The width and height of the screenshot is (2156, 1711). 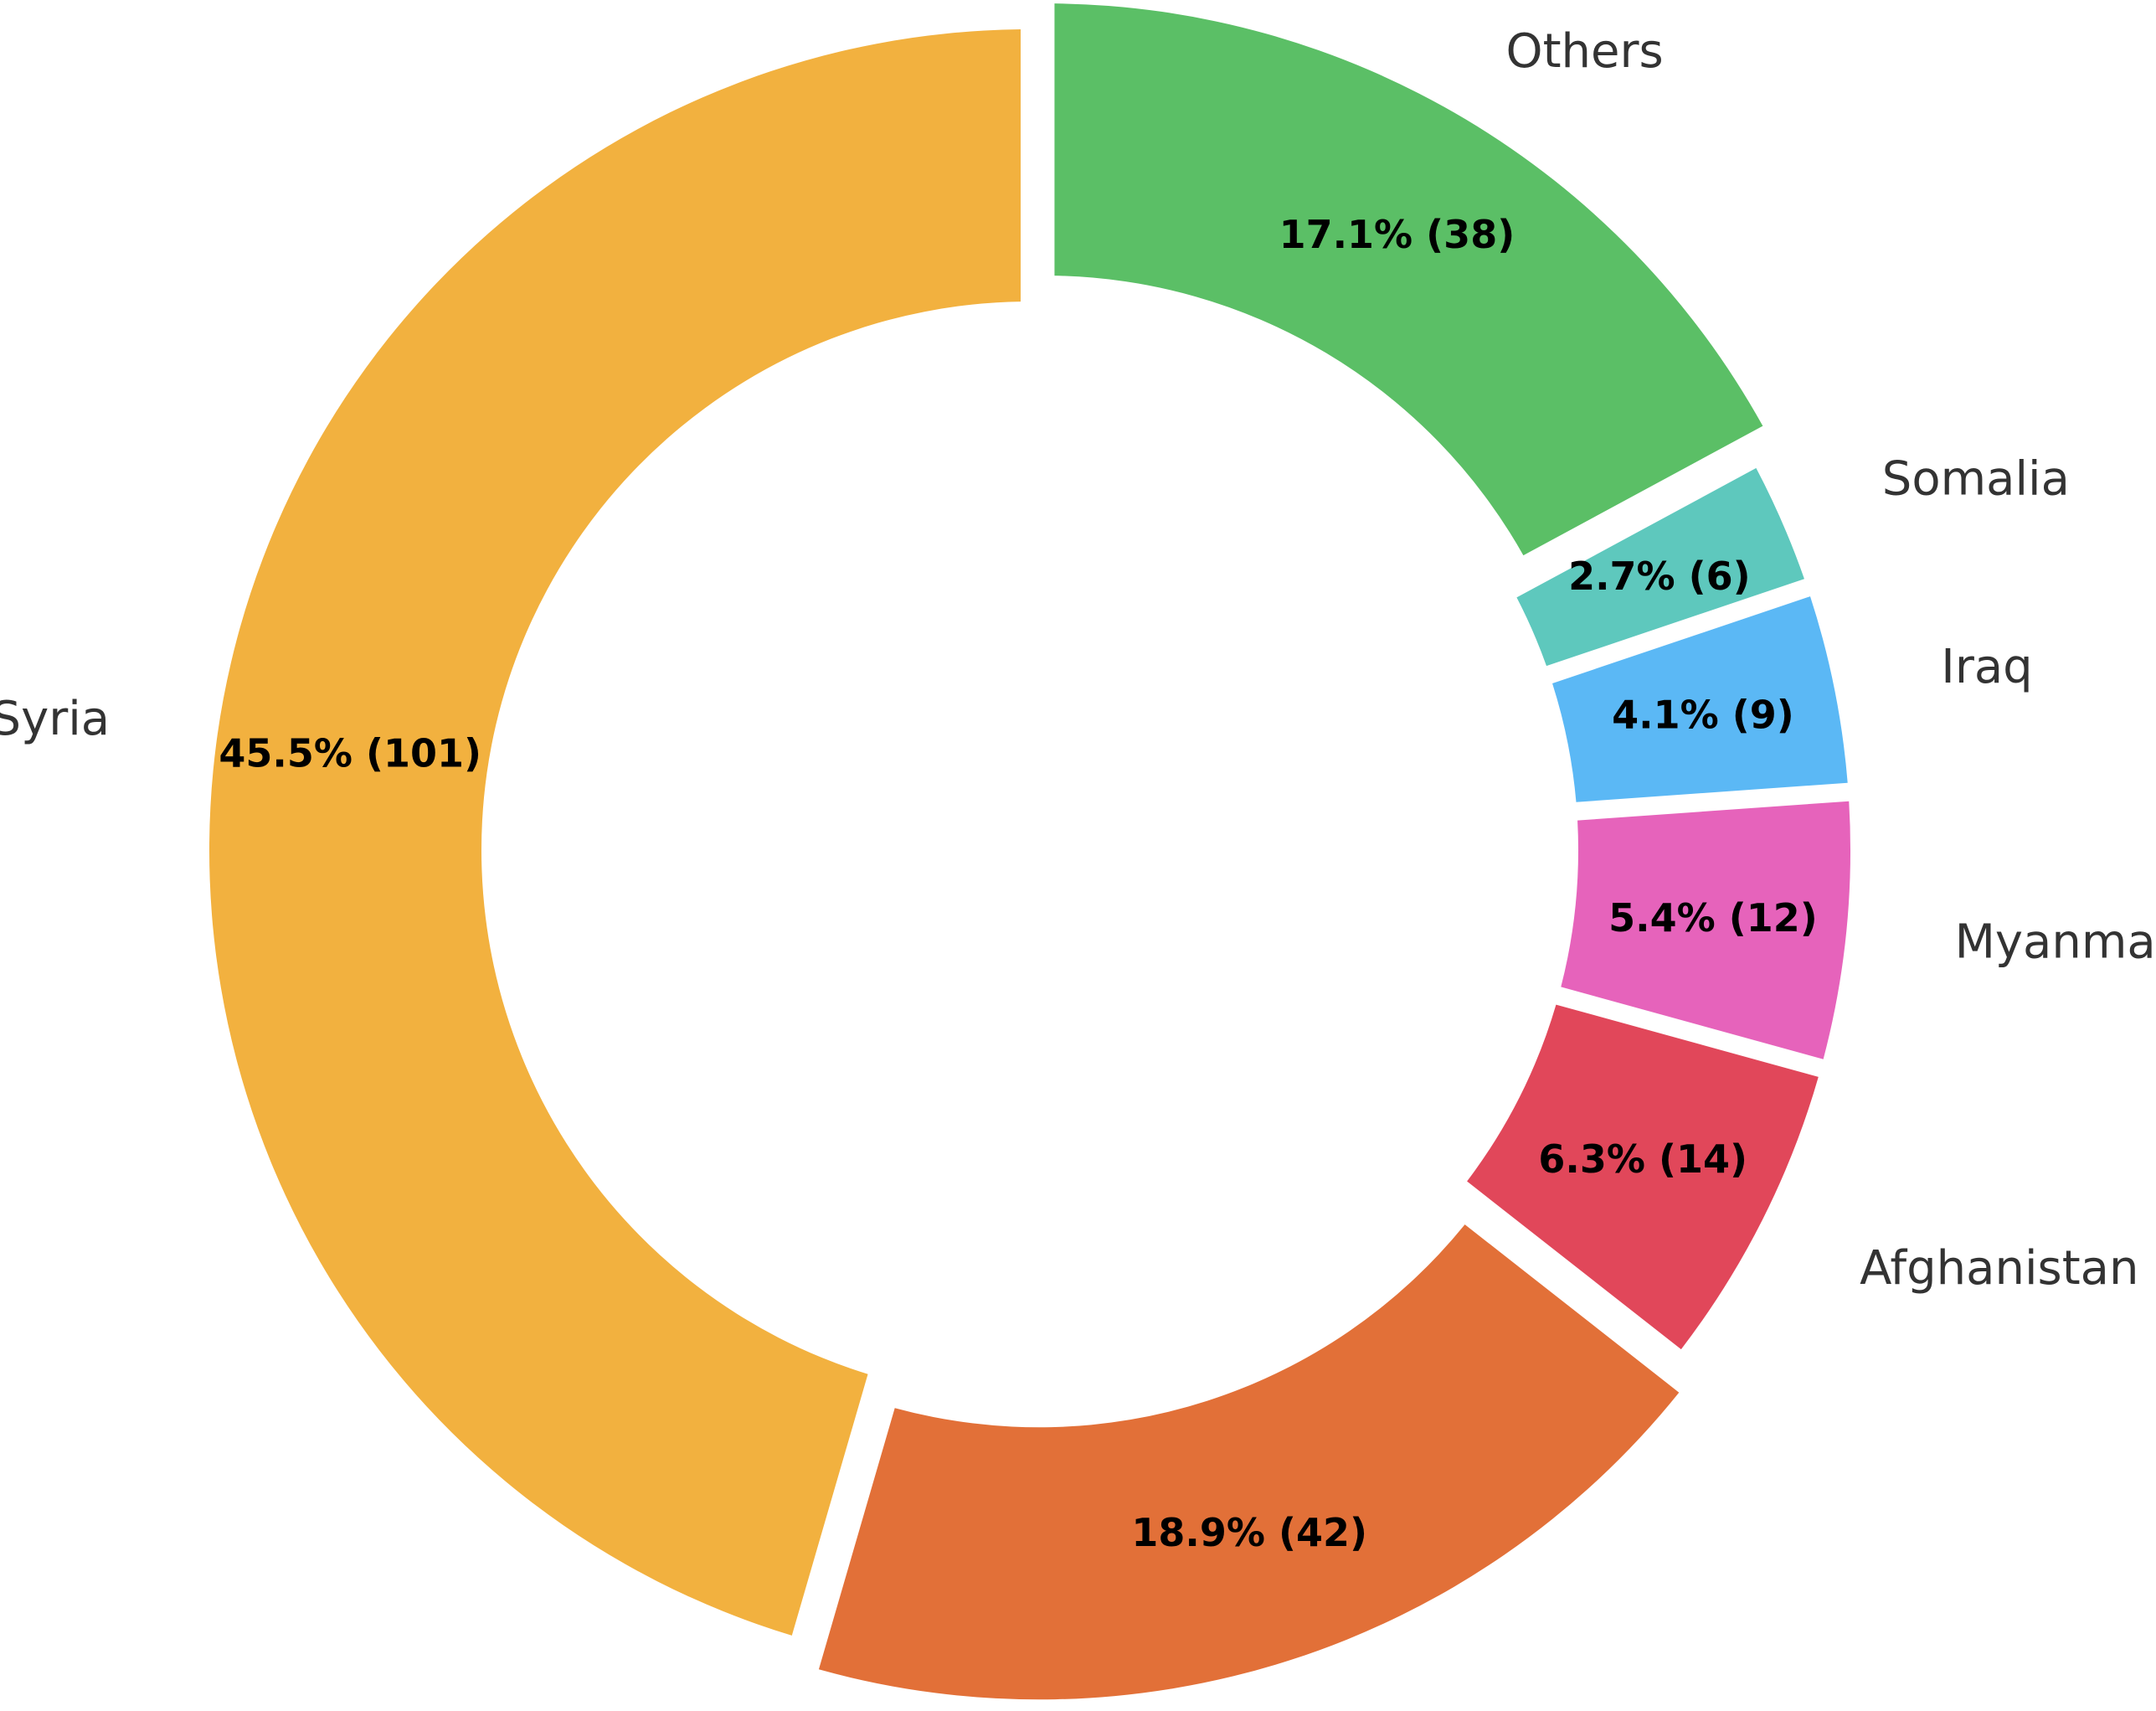 I want to click on percent-label-iraq: 4.1% (9), so click(x=1703, y=715).